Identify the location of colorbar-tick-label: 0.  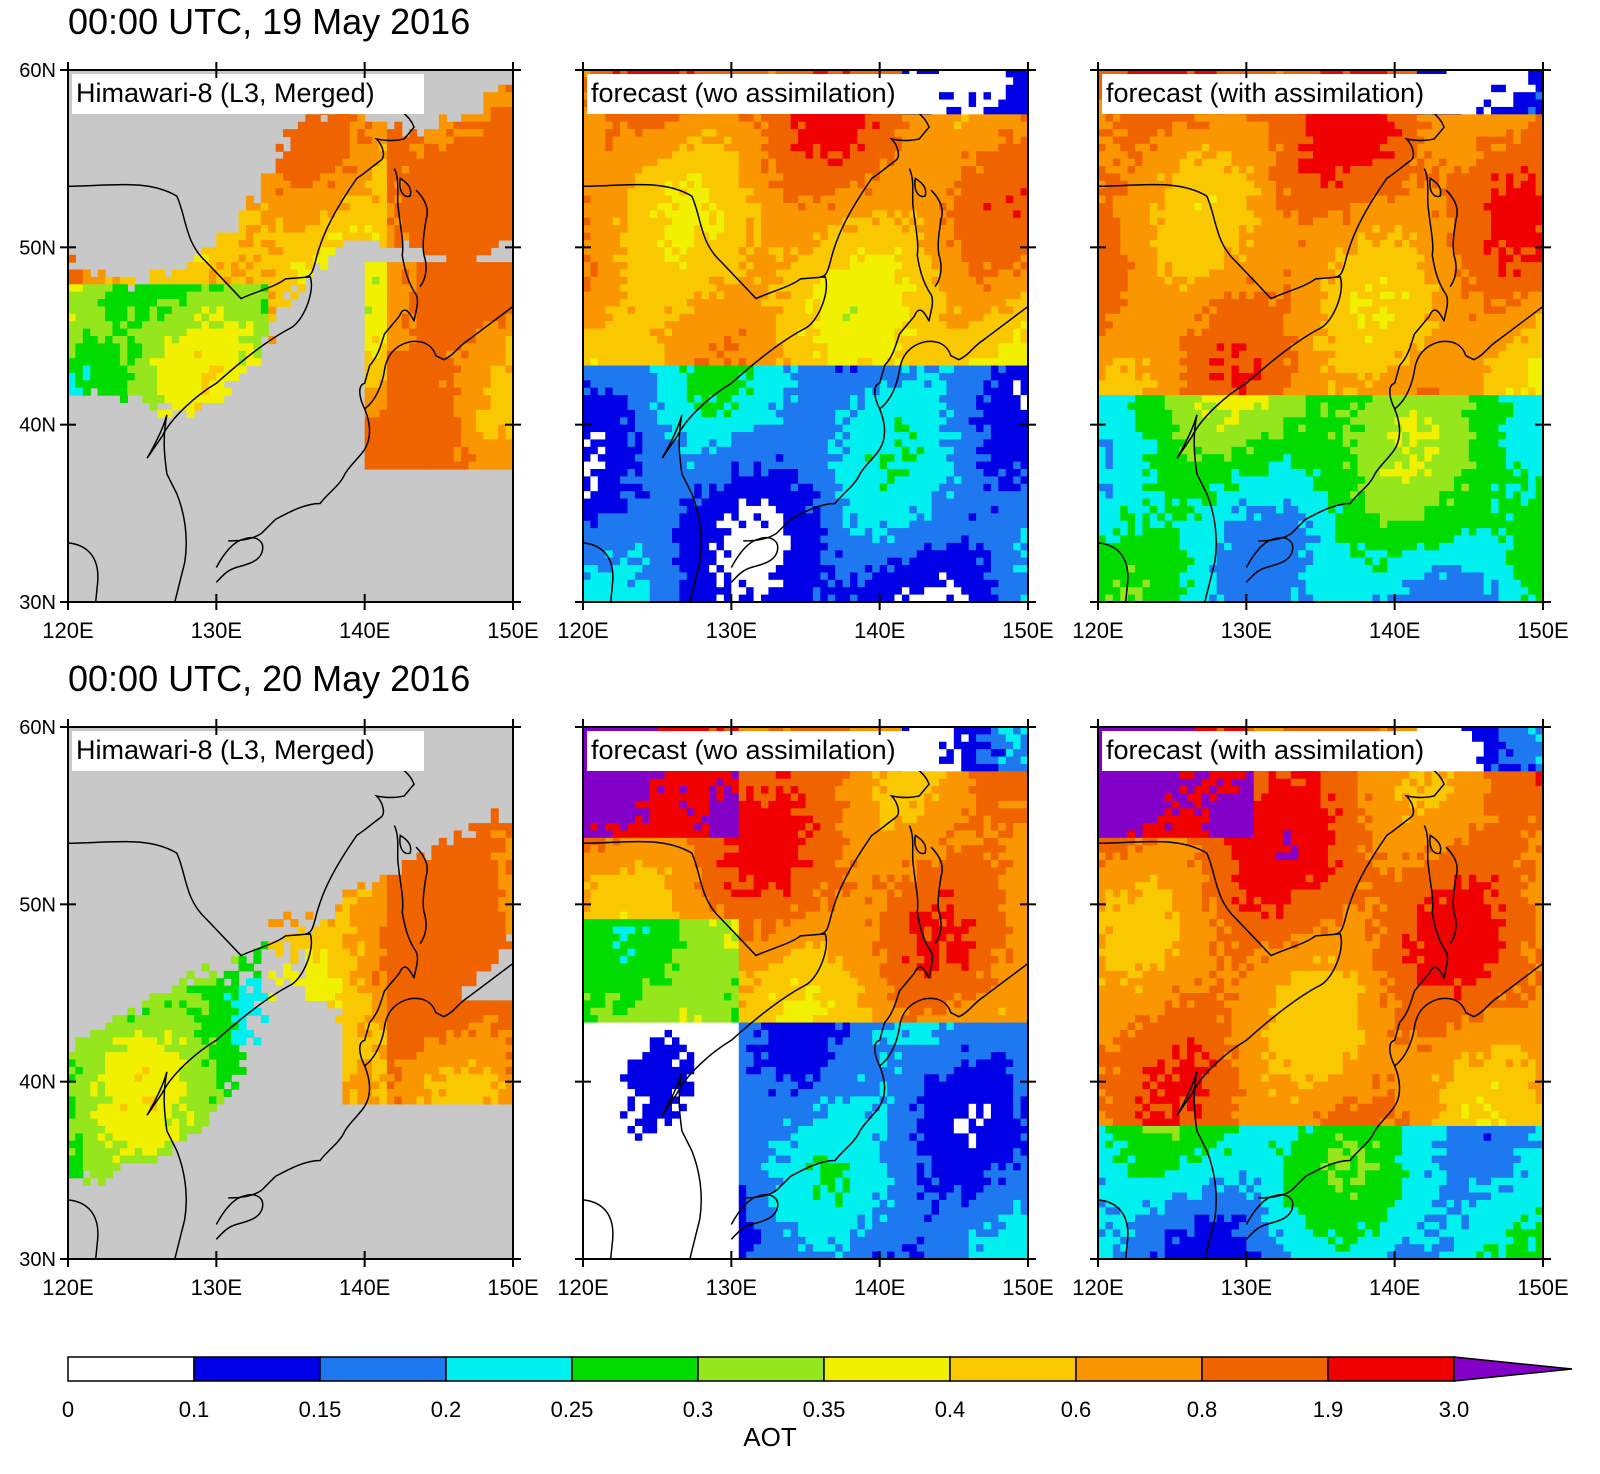
(68, 1409).